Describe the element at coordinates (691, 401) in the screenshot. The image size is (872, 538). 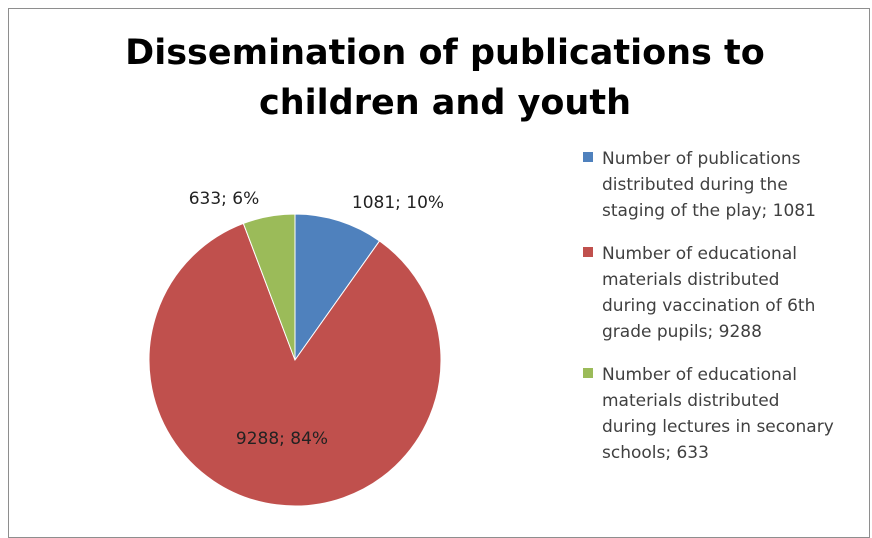
I see `legend-label-lectures-2: materials distributed` at that location.